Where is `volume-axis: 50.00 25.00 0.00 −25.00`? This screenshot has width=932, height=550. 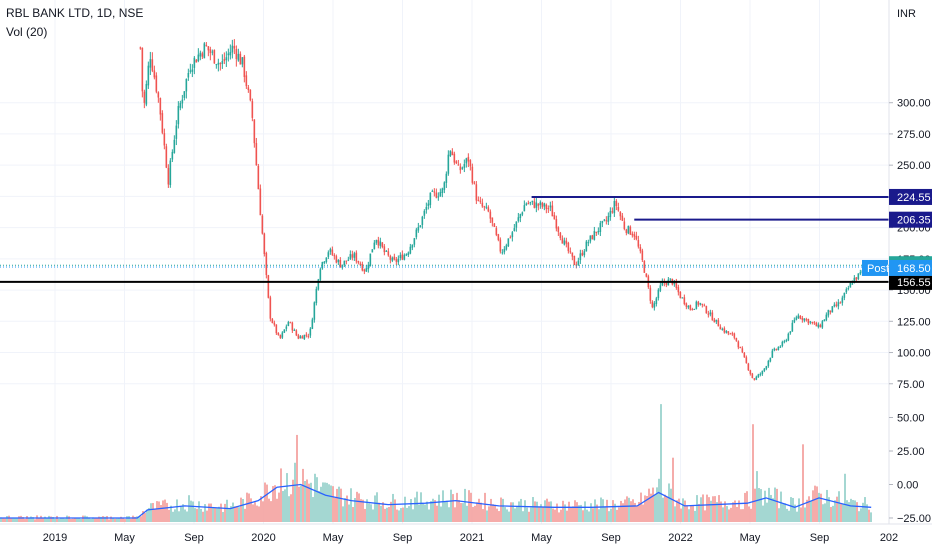
volume-axis: 50.00 25.00 0.00 −25.00 is located at coordinates (910, 469).